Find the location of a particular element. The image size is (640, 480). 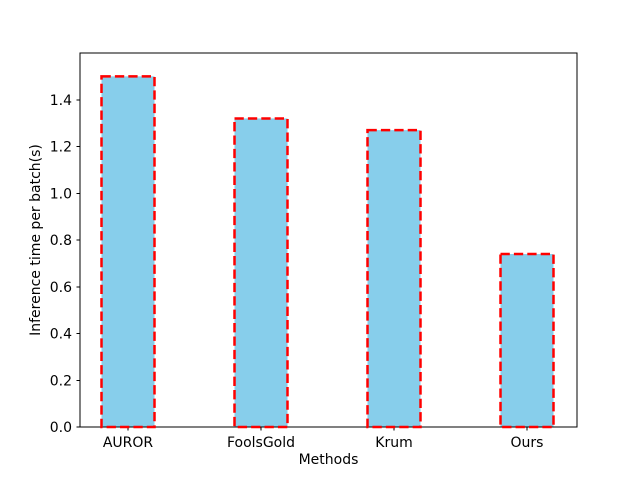

bar-krum is located at coordinates (394, 278).